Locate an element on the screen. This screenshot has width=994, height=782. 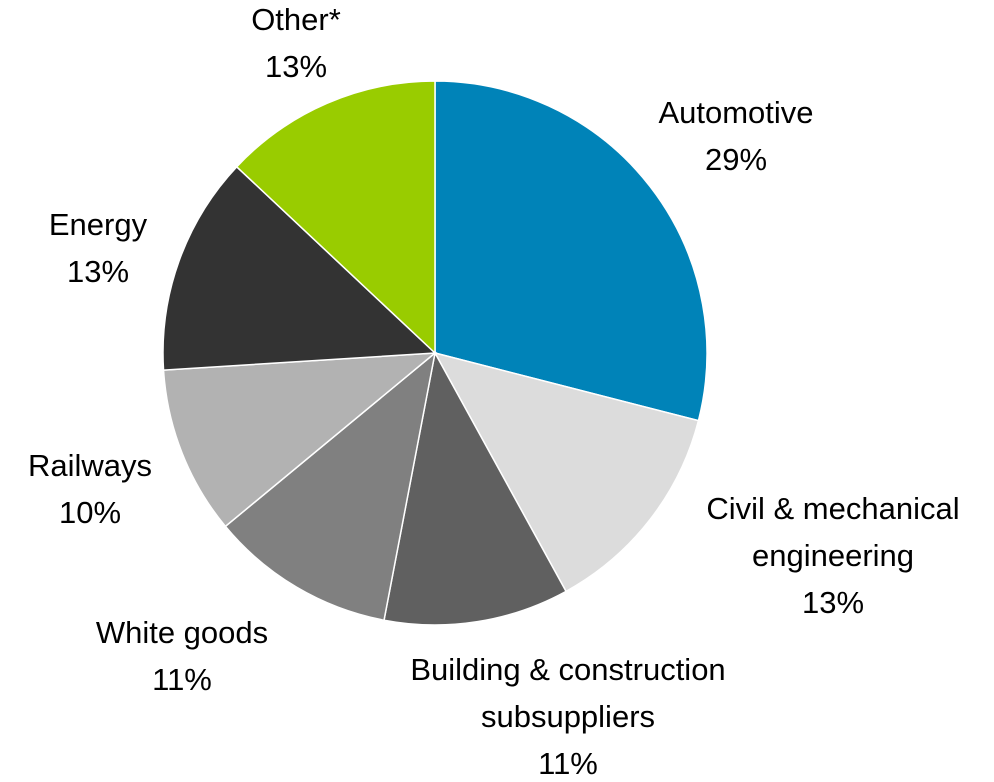
slice-name-line: White goods is located at coordinates (182, 632).